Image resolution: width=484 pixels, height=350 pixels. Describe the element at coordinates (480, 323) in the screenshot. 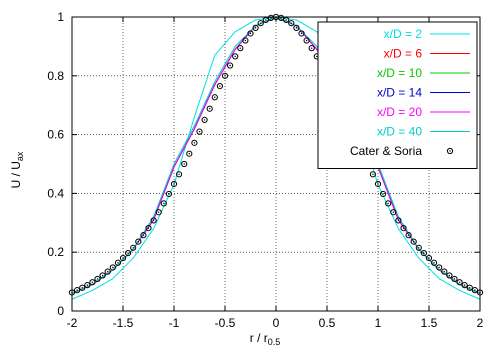

I see `x-tick-label: 2` at that location.